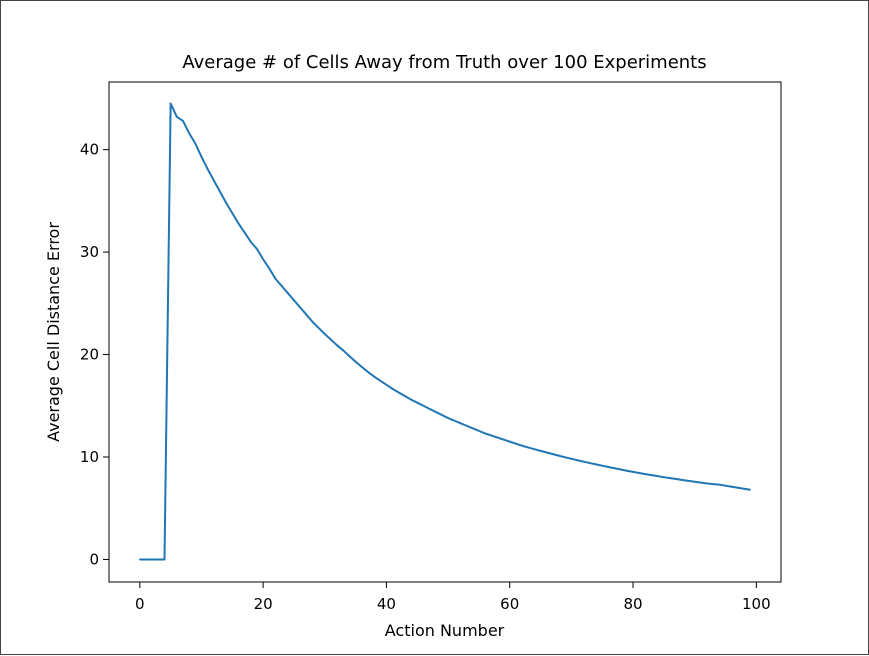  What do you see at coordinates (89, 150) in the screenshot?
I see `y-tick-label: 40` at bounding box center [89, 150].